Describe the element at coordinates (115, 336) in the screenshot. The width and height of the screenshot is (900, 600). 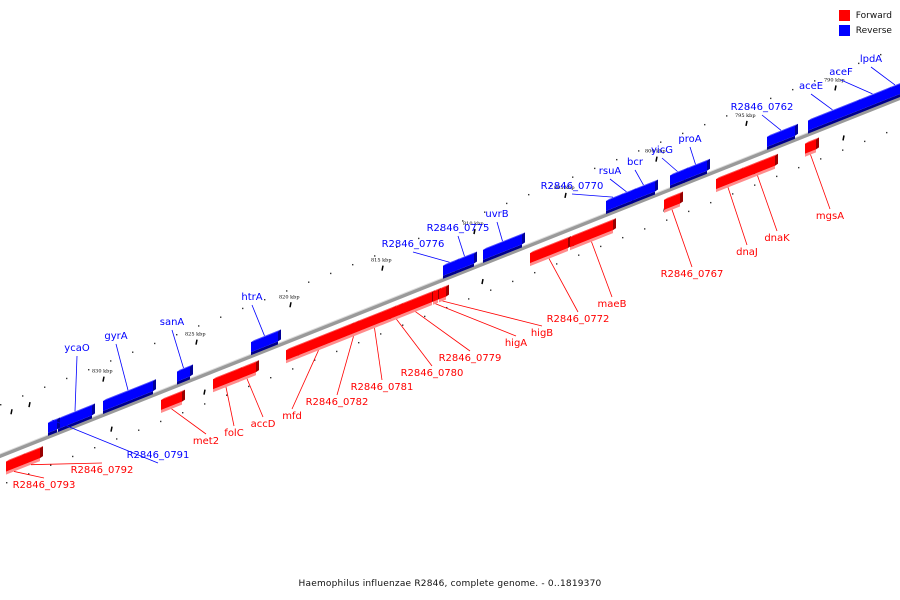
I see `gene-label-gyra: gyrA` at that location.